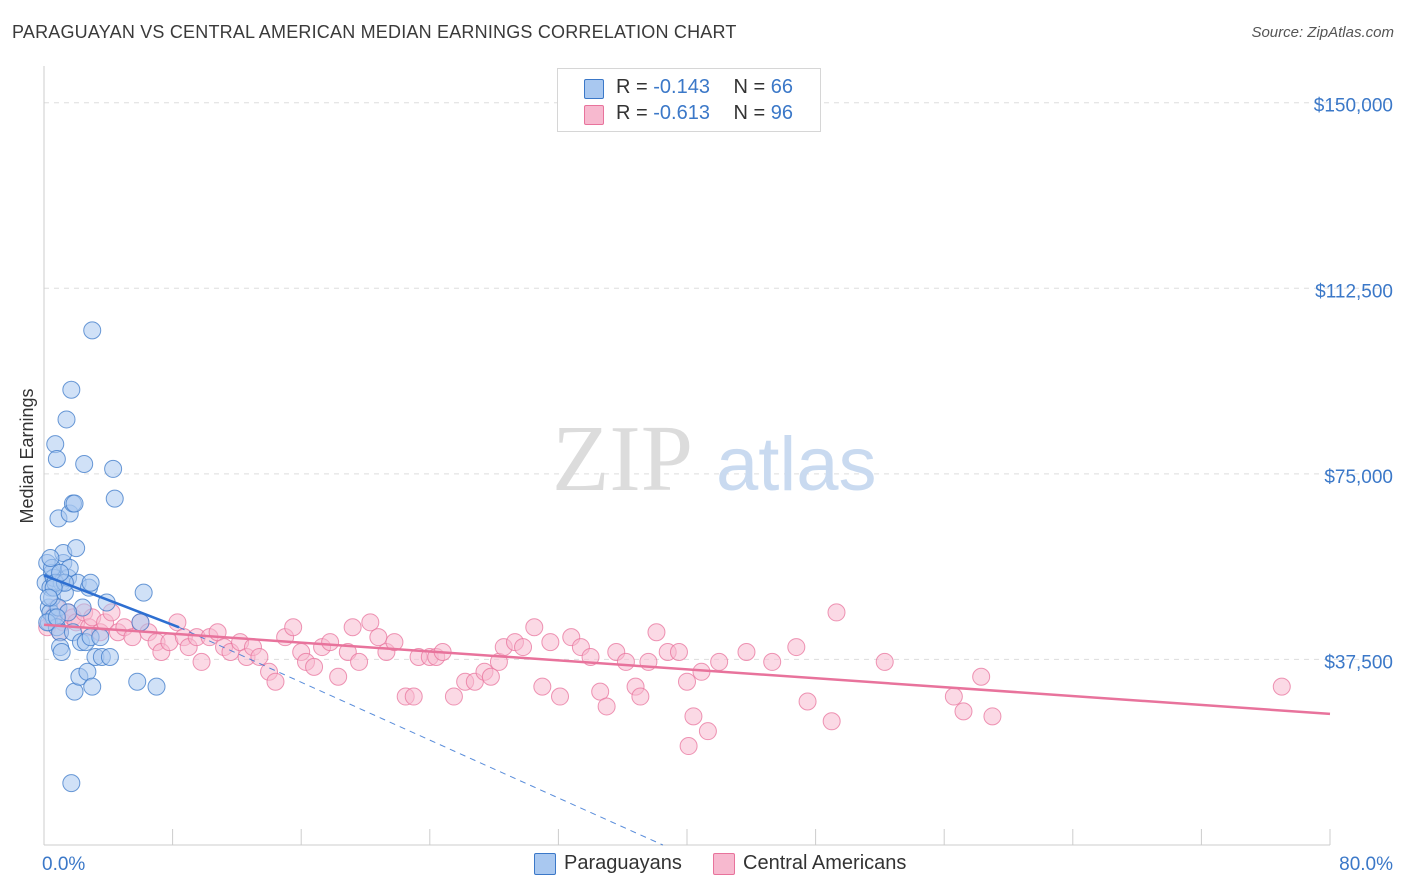 Image resolution: width=1406 pixels, height=892 pixels. Describe the element at coordinates (545, 864) in the screenshot. I see `paraguayans-swatch` at that location.